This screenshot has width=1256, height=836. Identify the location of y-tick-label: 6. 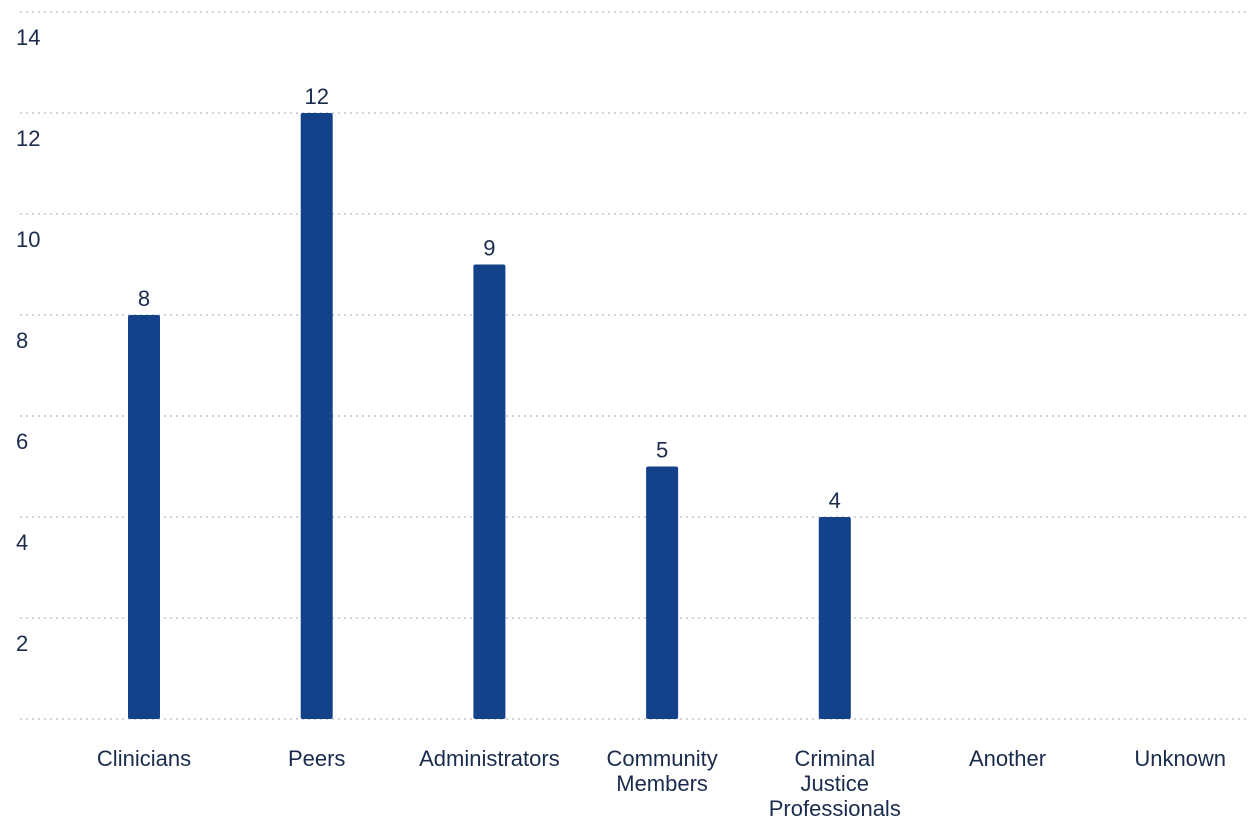
(22, 441).